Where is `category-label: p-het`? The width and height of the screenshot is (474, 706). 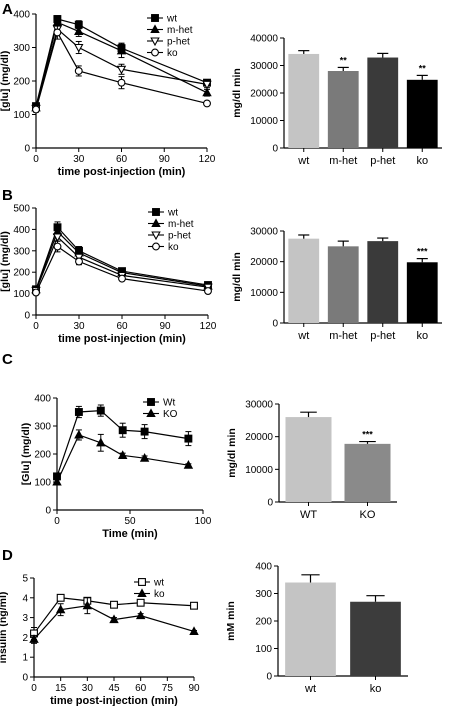
category-label: p-het is located at coordinates (382, 336).